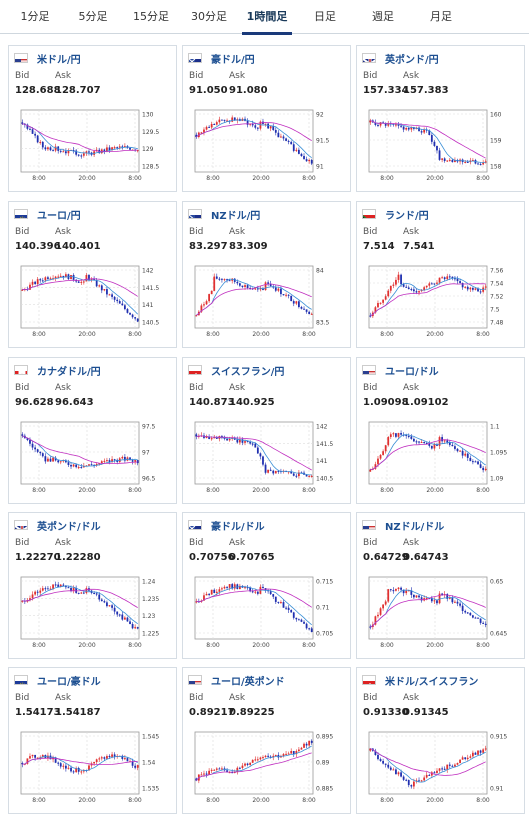 The image size is (529, 821). Describe the element at coordinates (432, 682) in the screenshot. I see `currency-pair-link: 米ドル/スイスフラン` at that location.